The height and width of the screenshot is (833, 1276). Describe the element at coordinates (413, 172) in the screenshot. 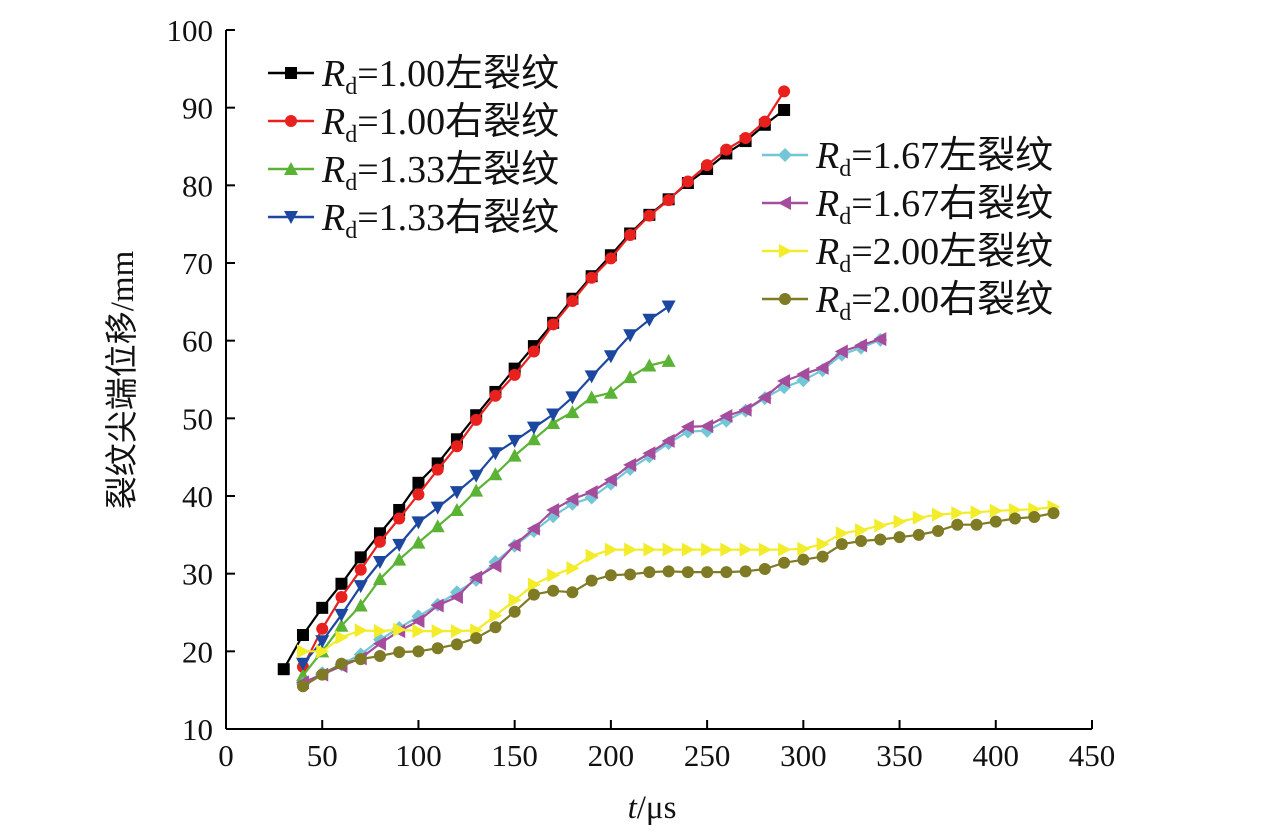

I see `legend-entry: Rd=1.33左裂纹` at that location.